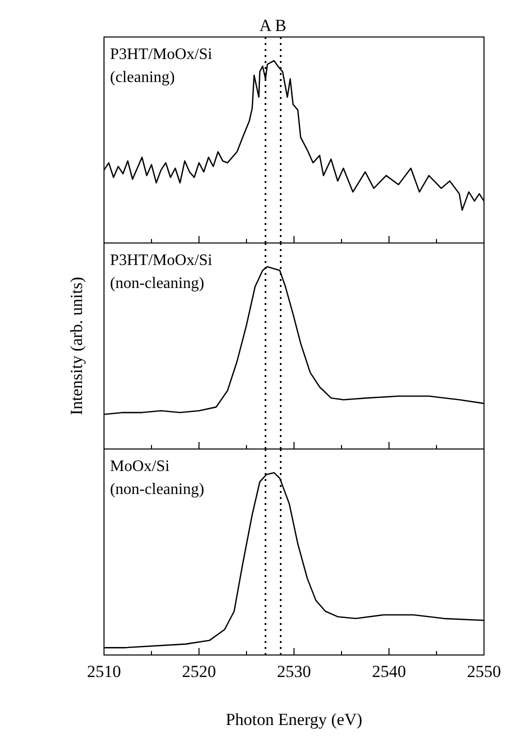 The image size is (513, 753). I want to click on annotation: (cleaning), so click(142, 77).